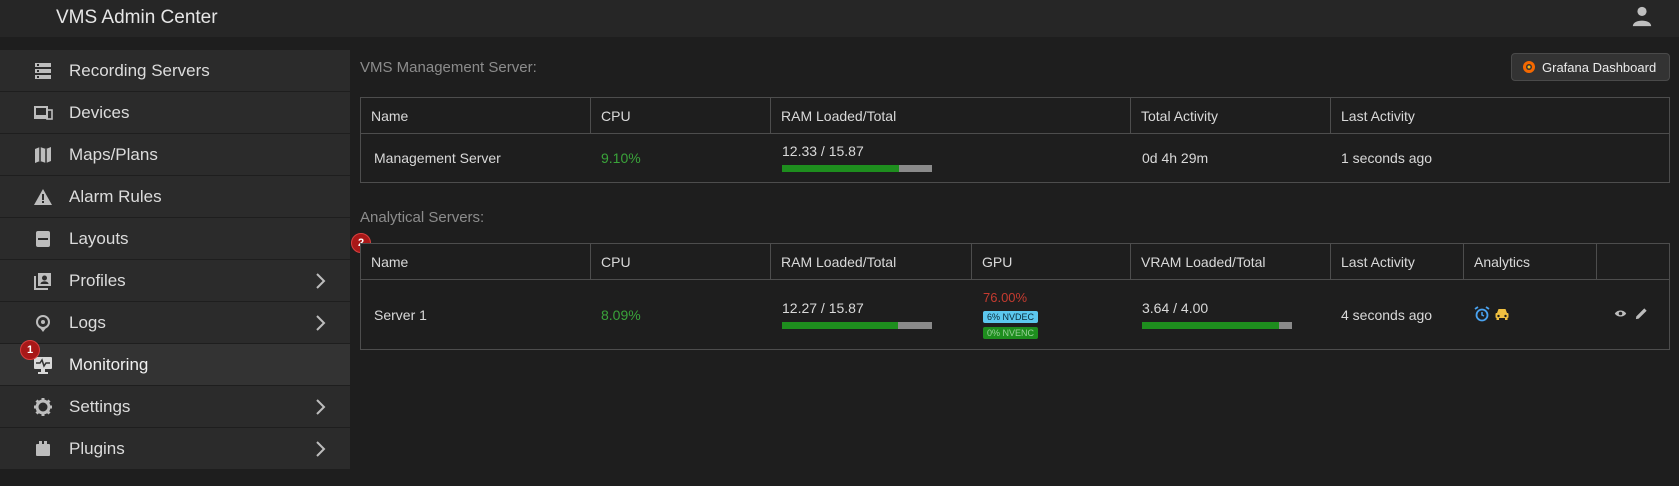 This screenshot has height=486, width=1679. What do you see at coordinates (1231, 115) in the screenshot?
I see `column-header: Total Activity` at bounding box center [1231, 115].